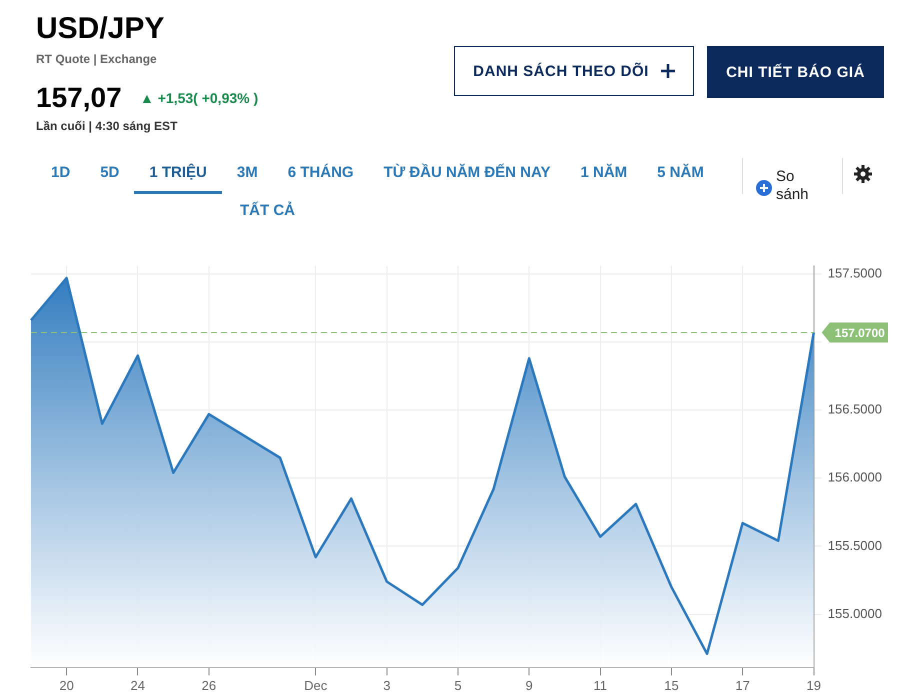 The image size is (909, 700). What do you see at coordinates (107, 126) in the screenshot?
I see `text: Lần cuối | 4:30 sáng EST` at bounding box center [107, 126].